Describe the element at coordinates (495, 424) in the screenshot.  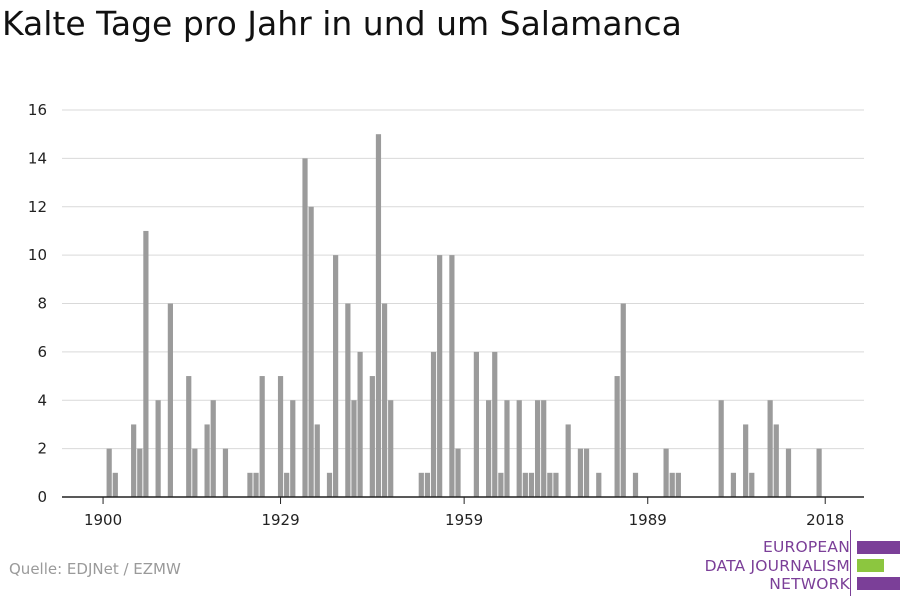
I see `bar-1964` at that location.